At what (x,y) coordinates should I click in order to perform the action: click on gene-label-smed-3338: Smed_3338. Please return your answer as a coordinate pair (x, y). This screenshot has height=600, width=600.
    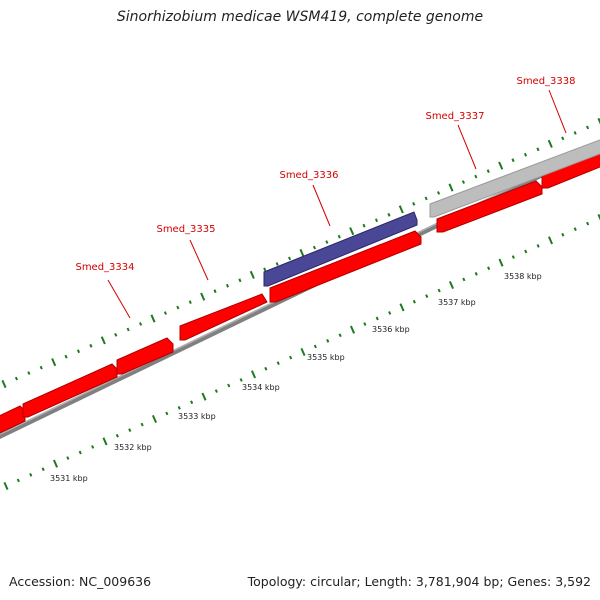
    Looking at the image, I should click on (545, 81).